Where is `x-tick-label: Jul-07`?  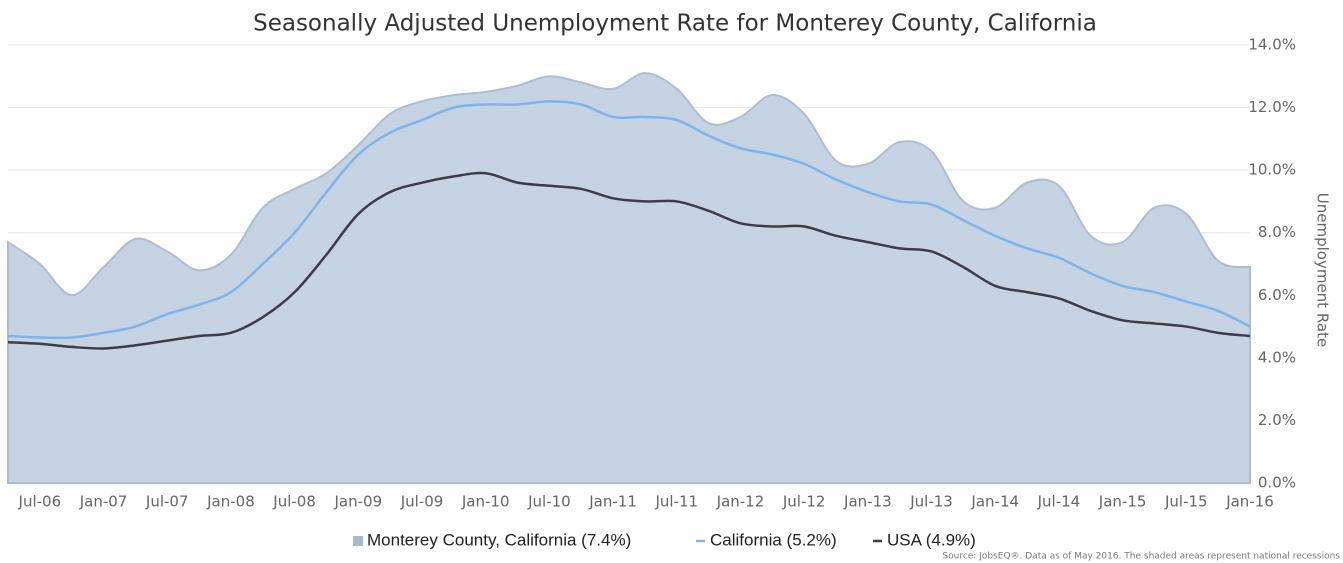 x-tick-label: Jul-07 is located at coordinates (167, 502).